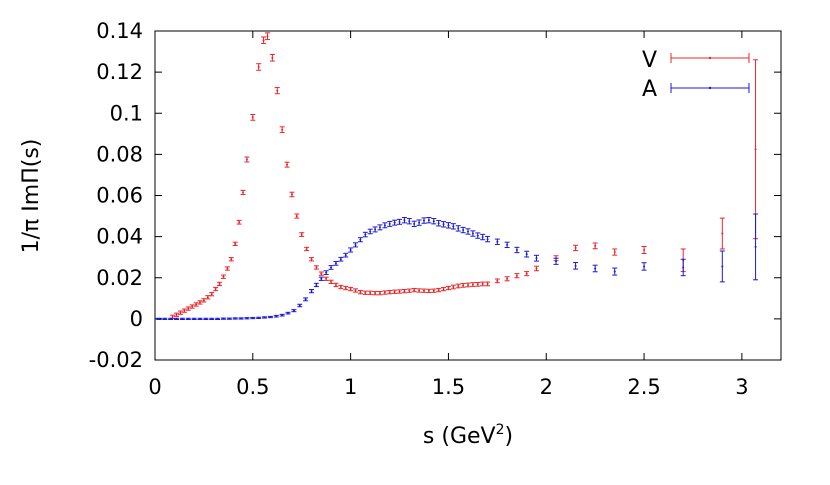 The width and height of the screenshot is (830, 485). What do you see at coordinates (31, 196) in the screenshot?
I see `y-axis-title: 1/π ImΠ(s)` at bounding box center [31, 196].